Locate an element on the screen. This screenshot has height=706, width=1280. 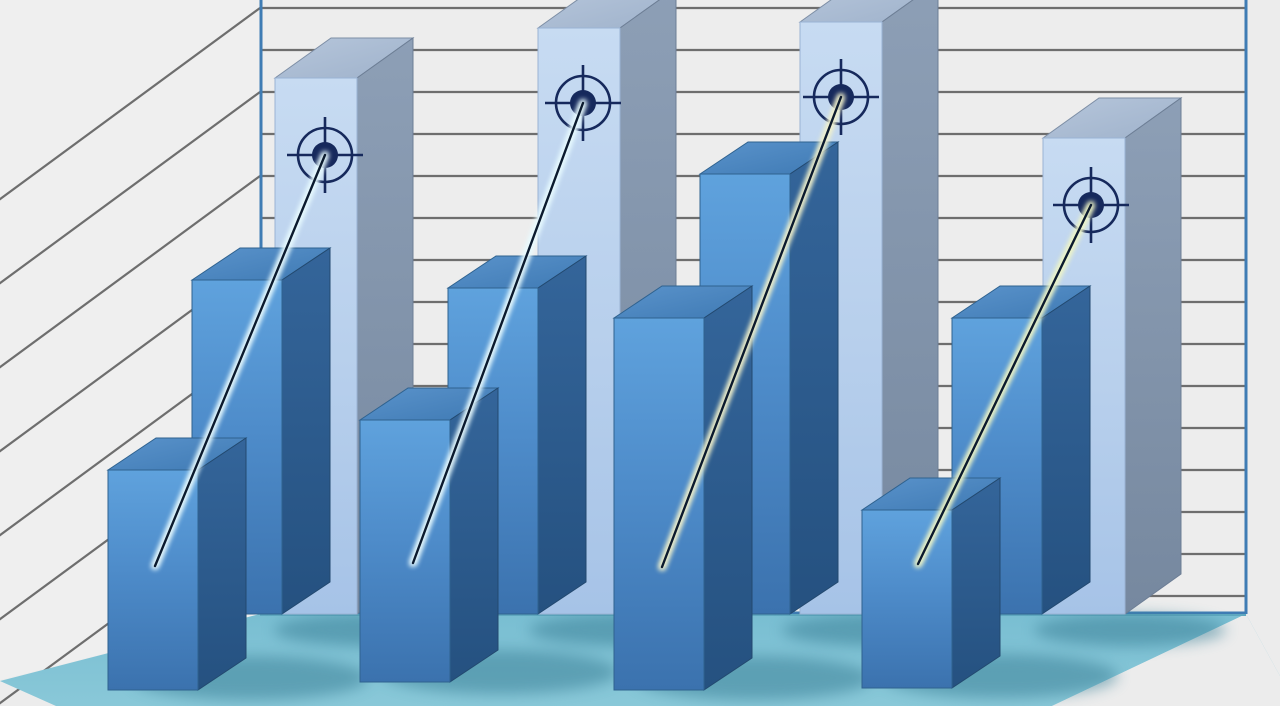
blue-bar-4-side is located at coordinates (976, 583).